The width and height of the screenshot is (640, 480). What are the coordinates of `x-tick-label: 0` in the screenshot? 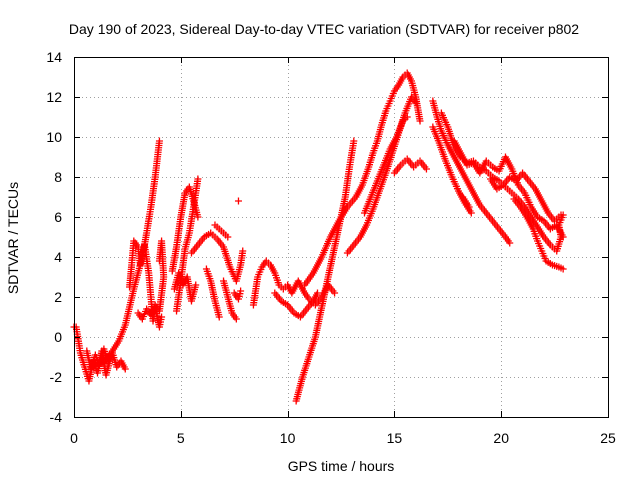 It's located at (74, 438).